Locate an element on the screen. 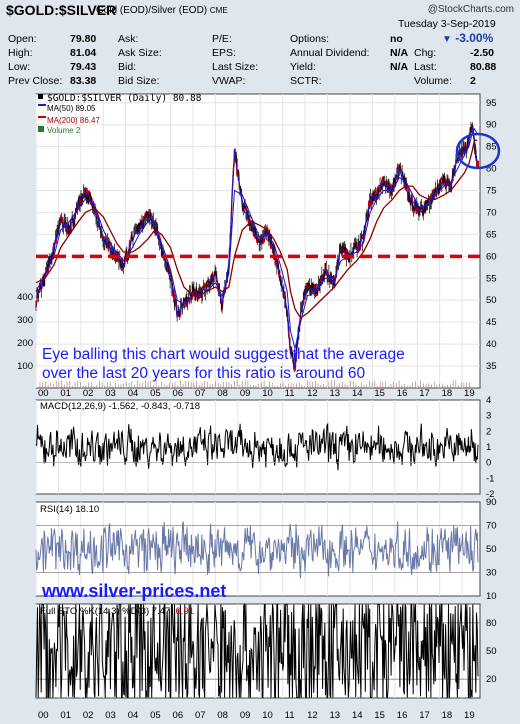 The height and width of the screenshot is (724, 520). price-tick-label: 55 is located at coordinates (491, 278).